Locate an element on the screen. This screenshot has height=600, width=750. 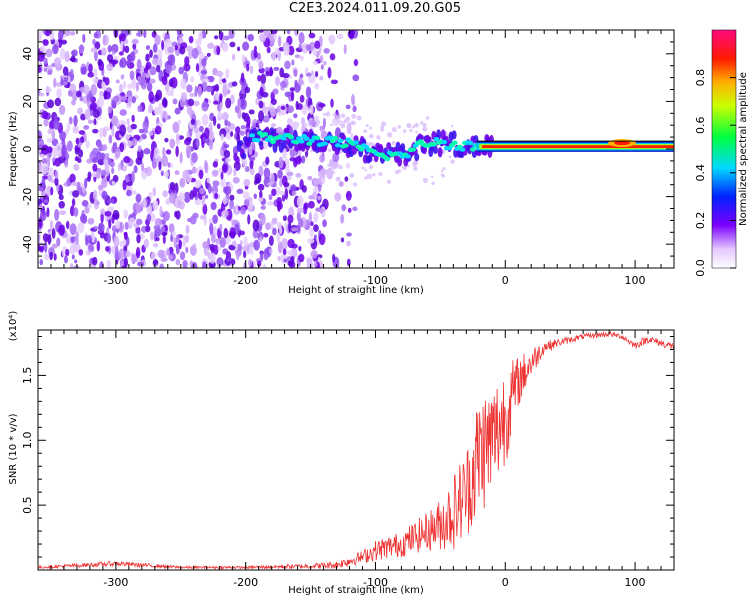
x-tick-label: -200 is located at coordinates (245, 280).